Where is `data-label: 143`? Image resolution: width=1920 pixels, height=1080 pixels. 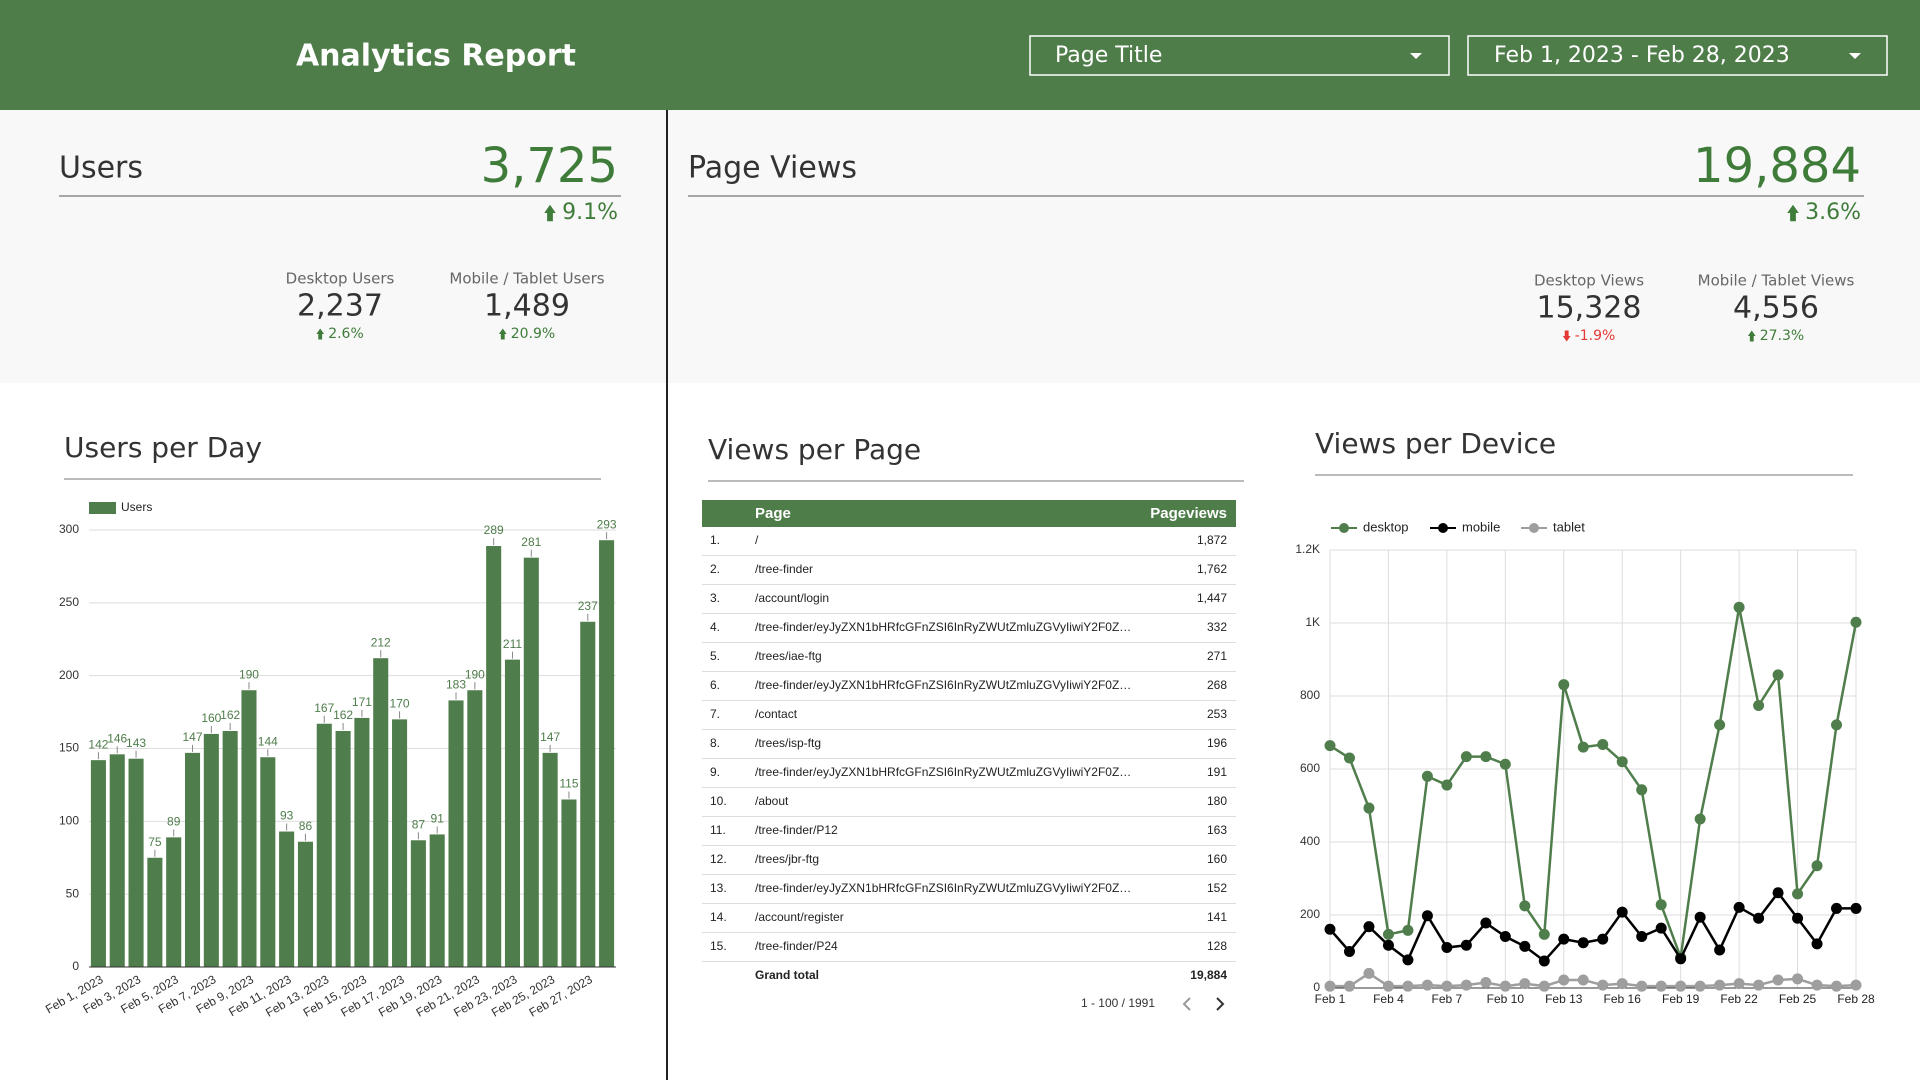
data-label: 143 is located at coordinates (136, 743).